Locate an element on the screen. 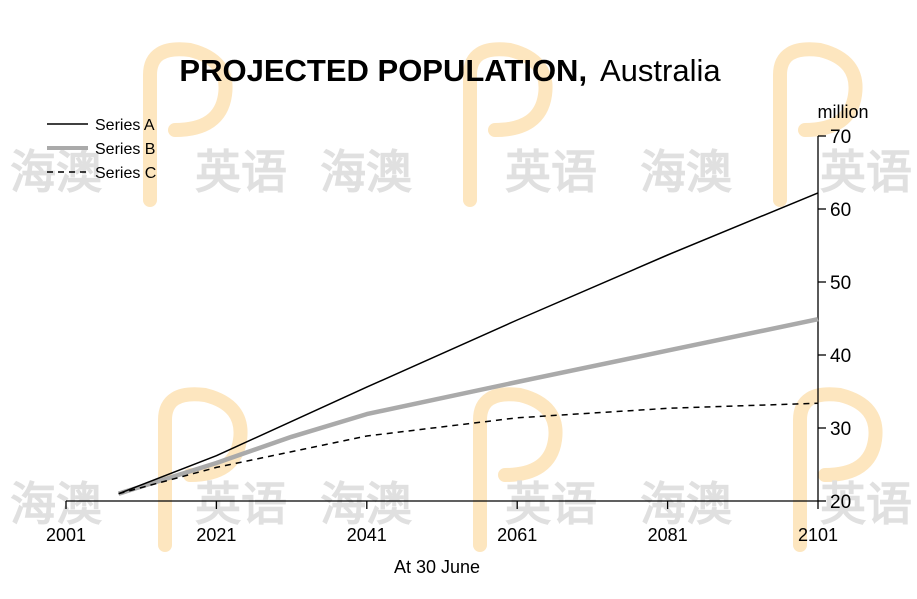 The height and width of the screenshot is (599, 917). y-axis-label: million is located at coordinates (842, 112).